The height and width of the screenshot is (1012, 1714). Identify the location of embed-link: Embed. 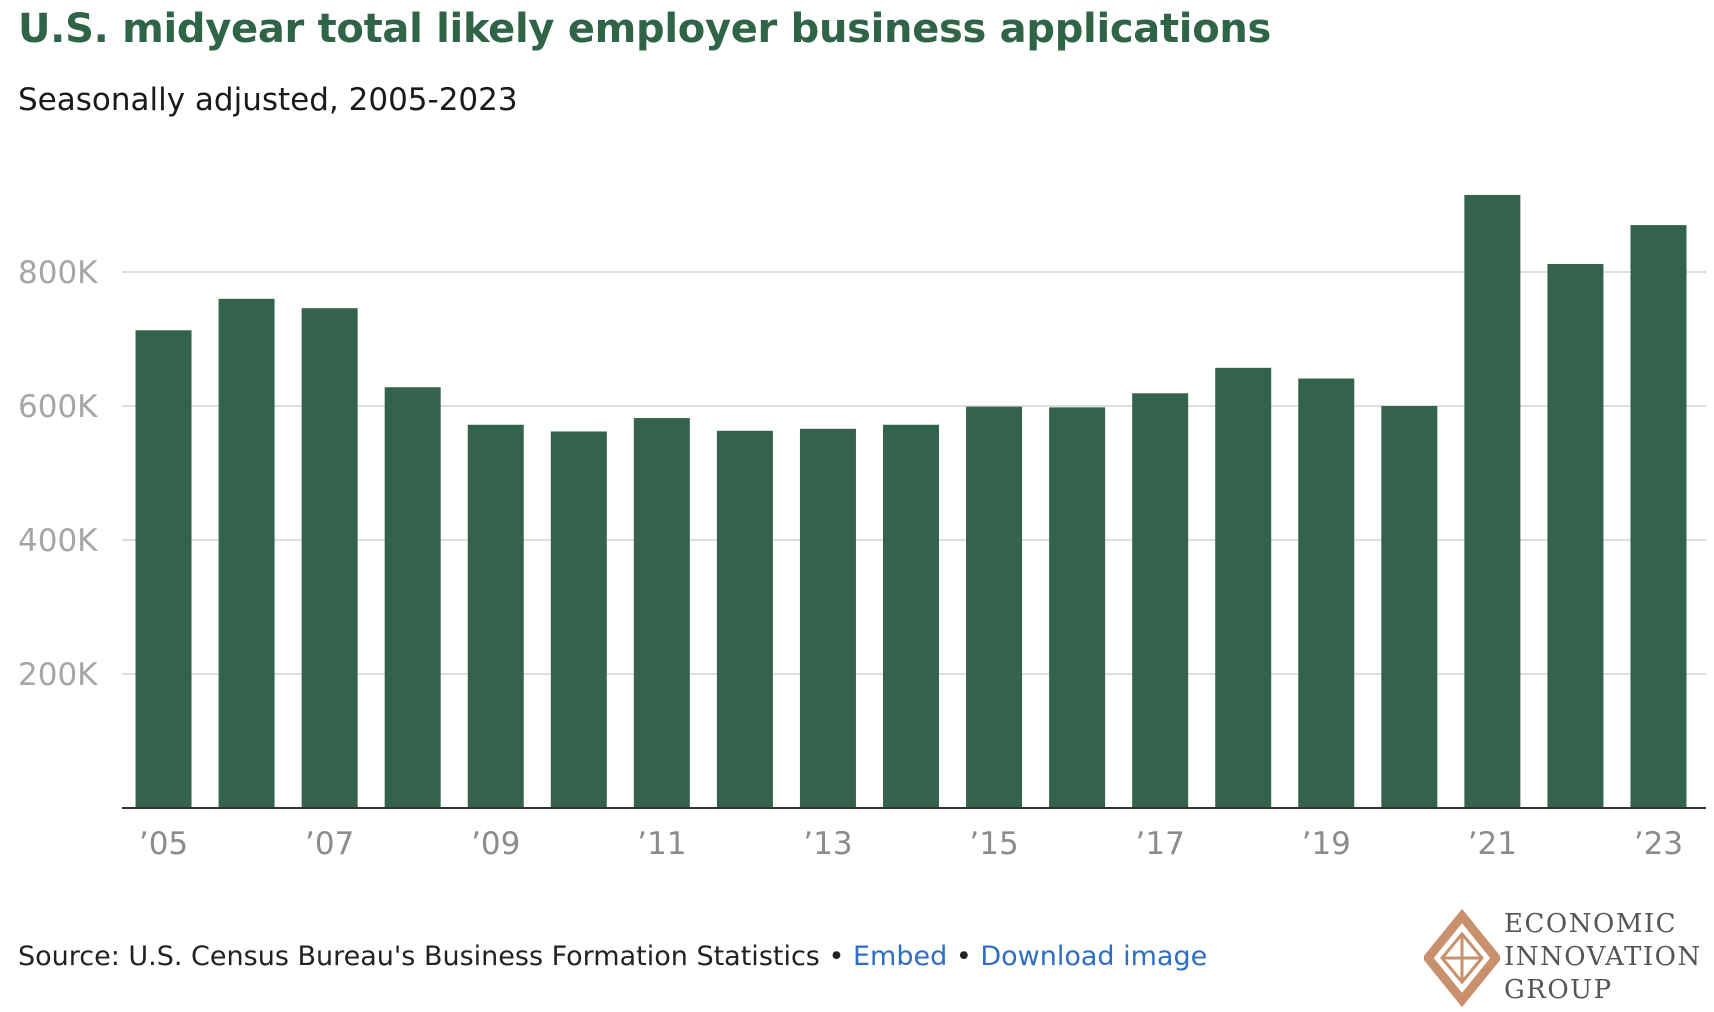
(900, 956).